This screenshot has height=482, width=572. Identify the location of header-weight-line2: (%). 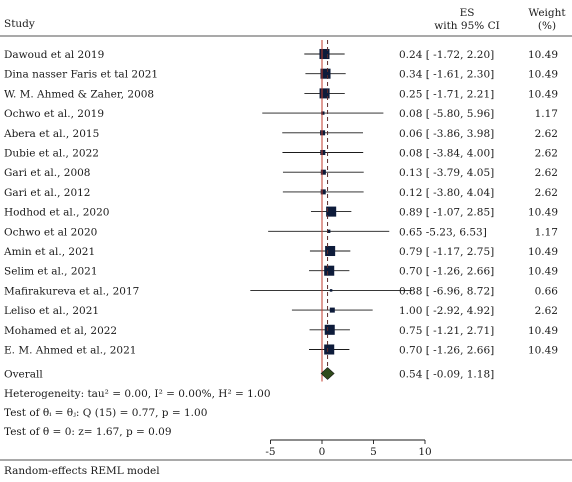
(547, 26).